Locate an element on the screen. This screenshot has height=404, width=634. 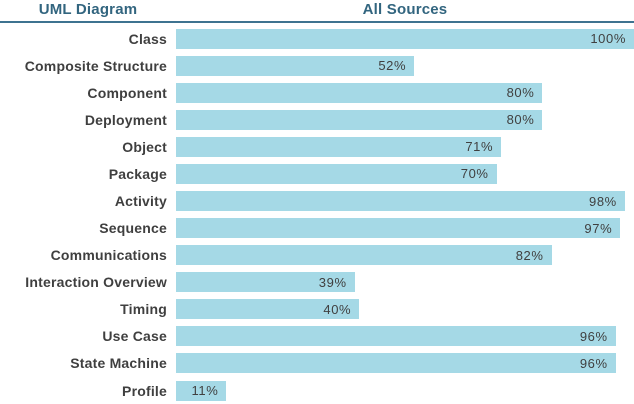
bar-row: Object 71% is located at coordinates (317, 146).